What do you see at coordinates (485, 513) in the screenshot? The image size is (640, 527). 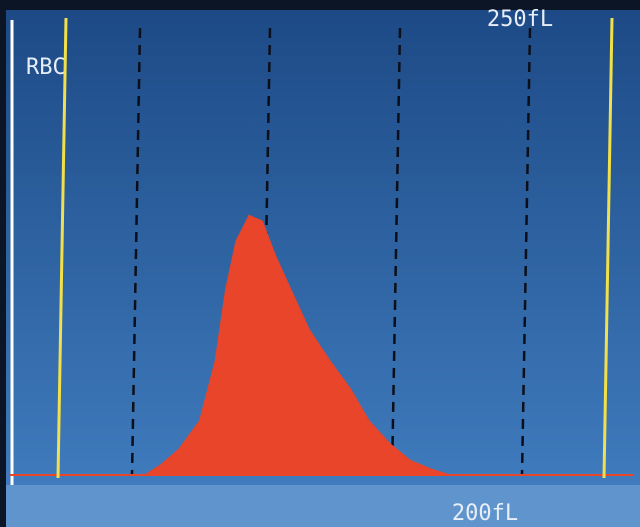 I see `annotation: 200fL` at bounding box center [485, 513].